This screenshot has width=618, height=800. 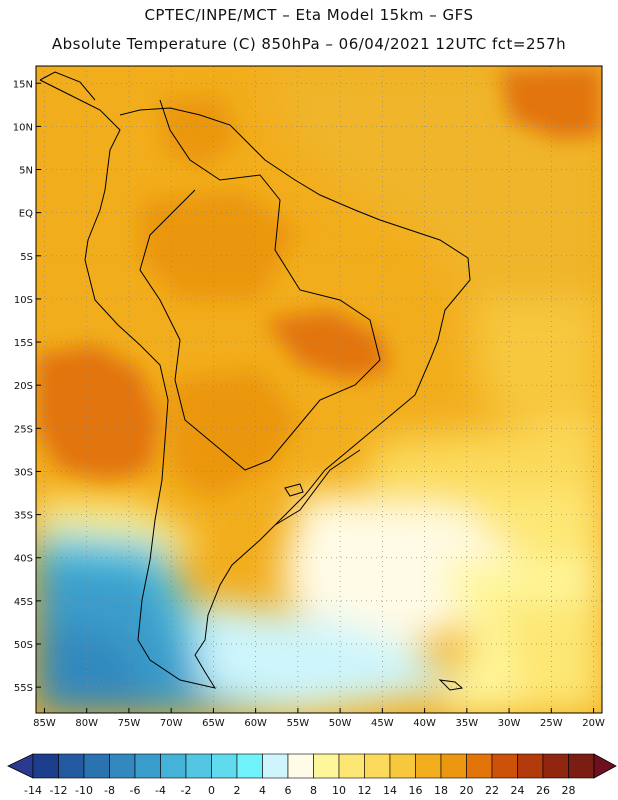 I want to click on lat-tick-label: 20S, so click(x=23, y=386).